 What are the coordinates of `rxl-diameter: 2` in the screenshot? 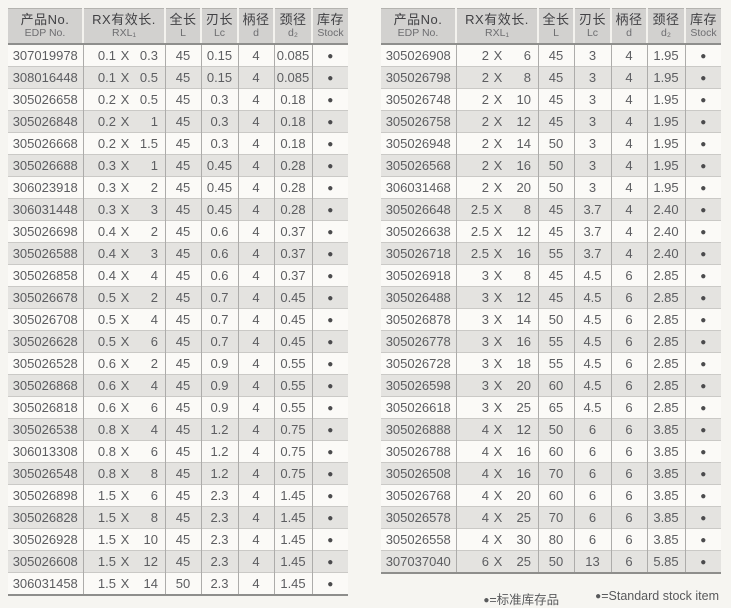 It's located at (485, 77).